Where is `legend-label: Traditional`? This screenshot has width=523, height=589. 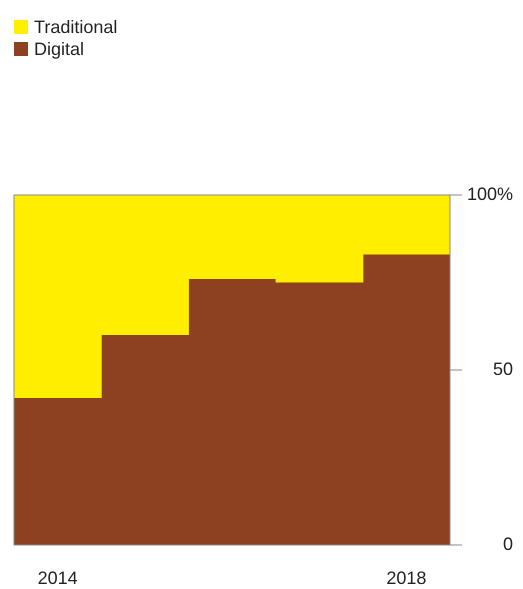 legend-label: Traditional is located at coordinates (76, 27).